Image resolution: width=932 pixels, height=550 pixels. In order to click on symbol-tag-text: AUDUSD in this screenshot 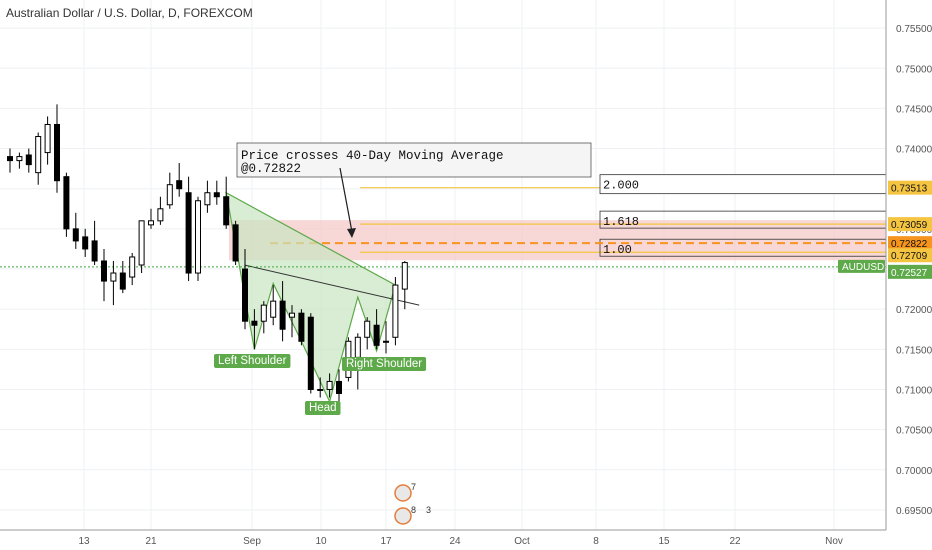, I will do `click(863, 267)`.